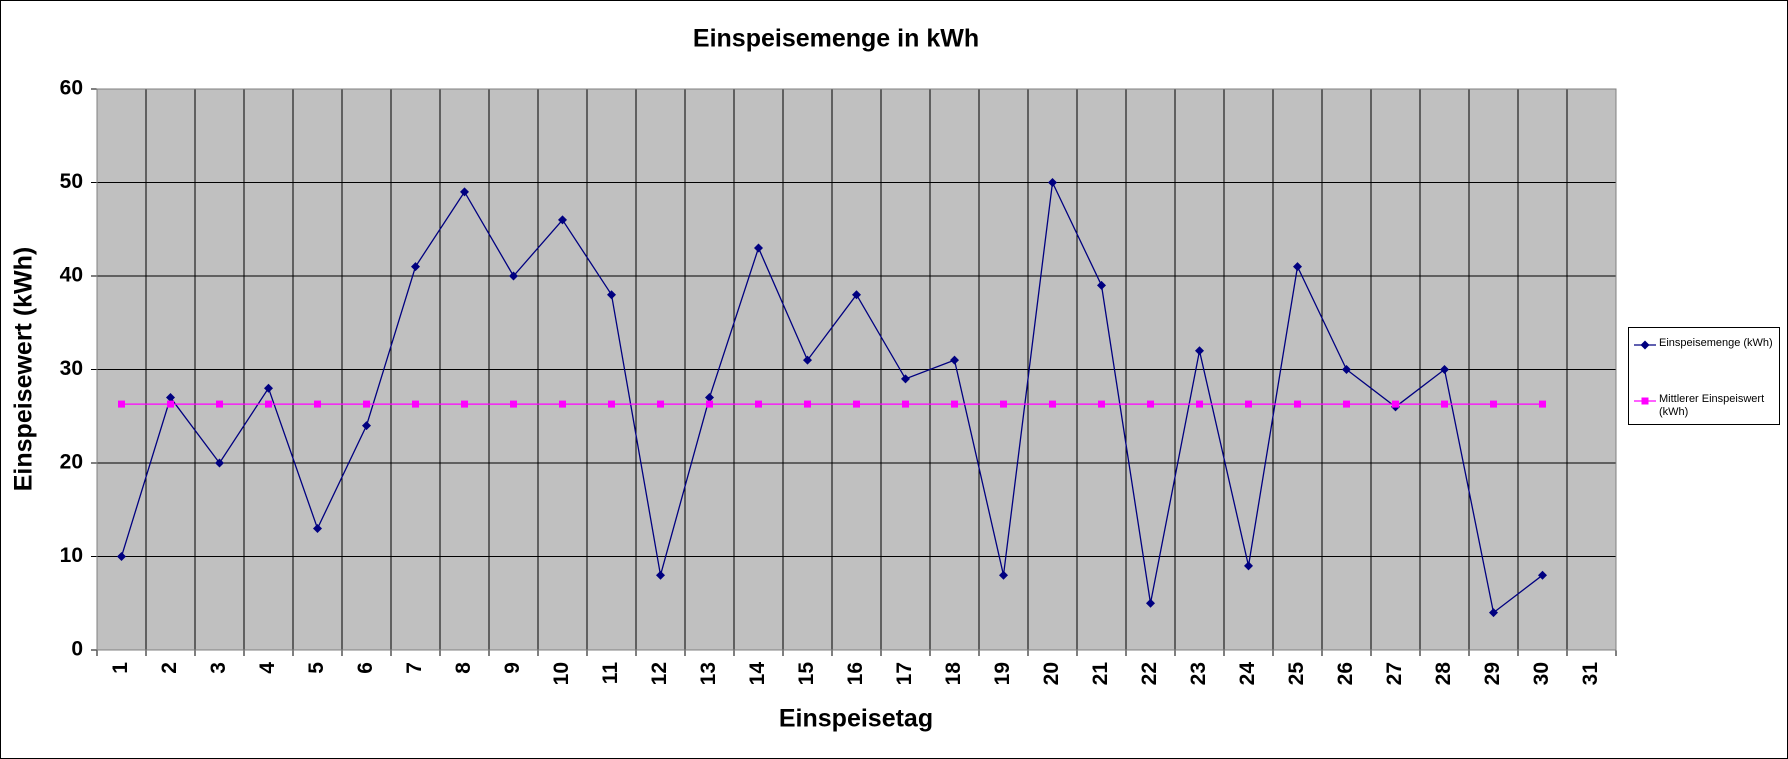  What do you see at coordinates (836, 39) in the screenshot?
I see `chart-title: Einspeisemenge in kWh` at bounding box center [836, 39].